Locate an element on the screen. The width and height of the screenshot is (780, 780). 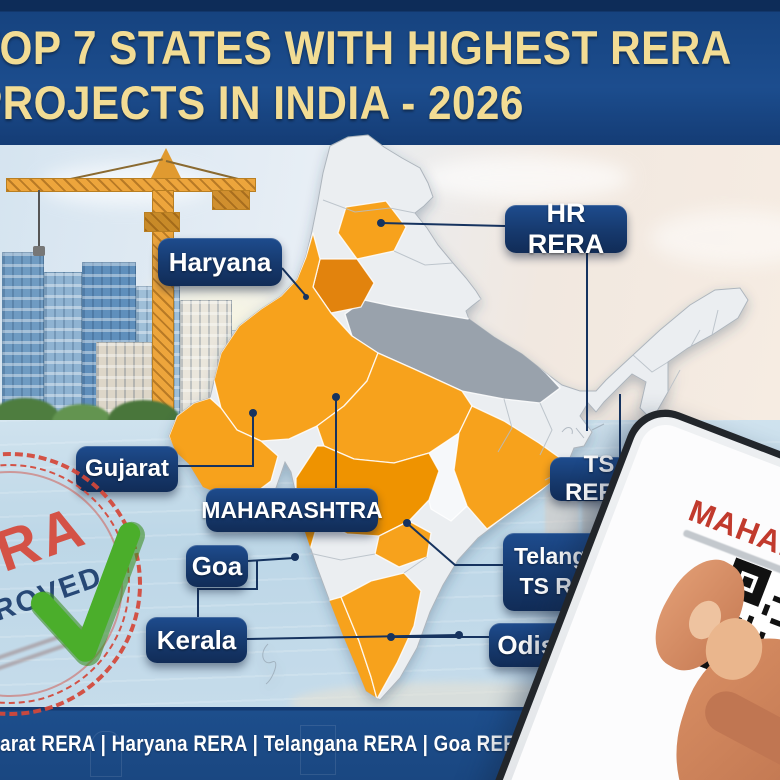
label-maharashtra-text: MAHARASHTRA is located at coordinates (292, 509).